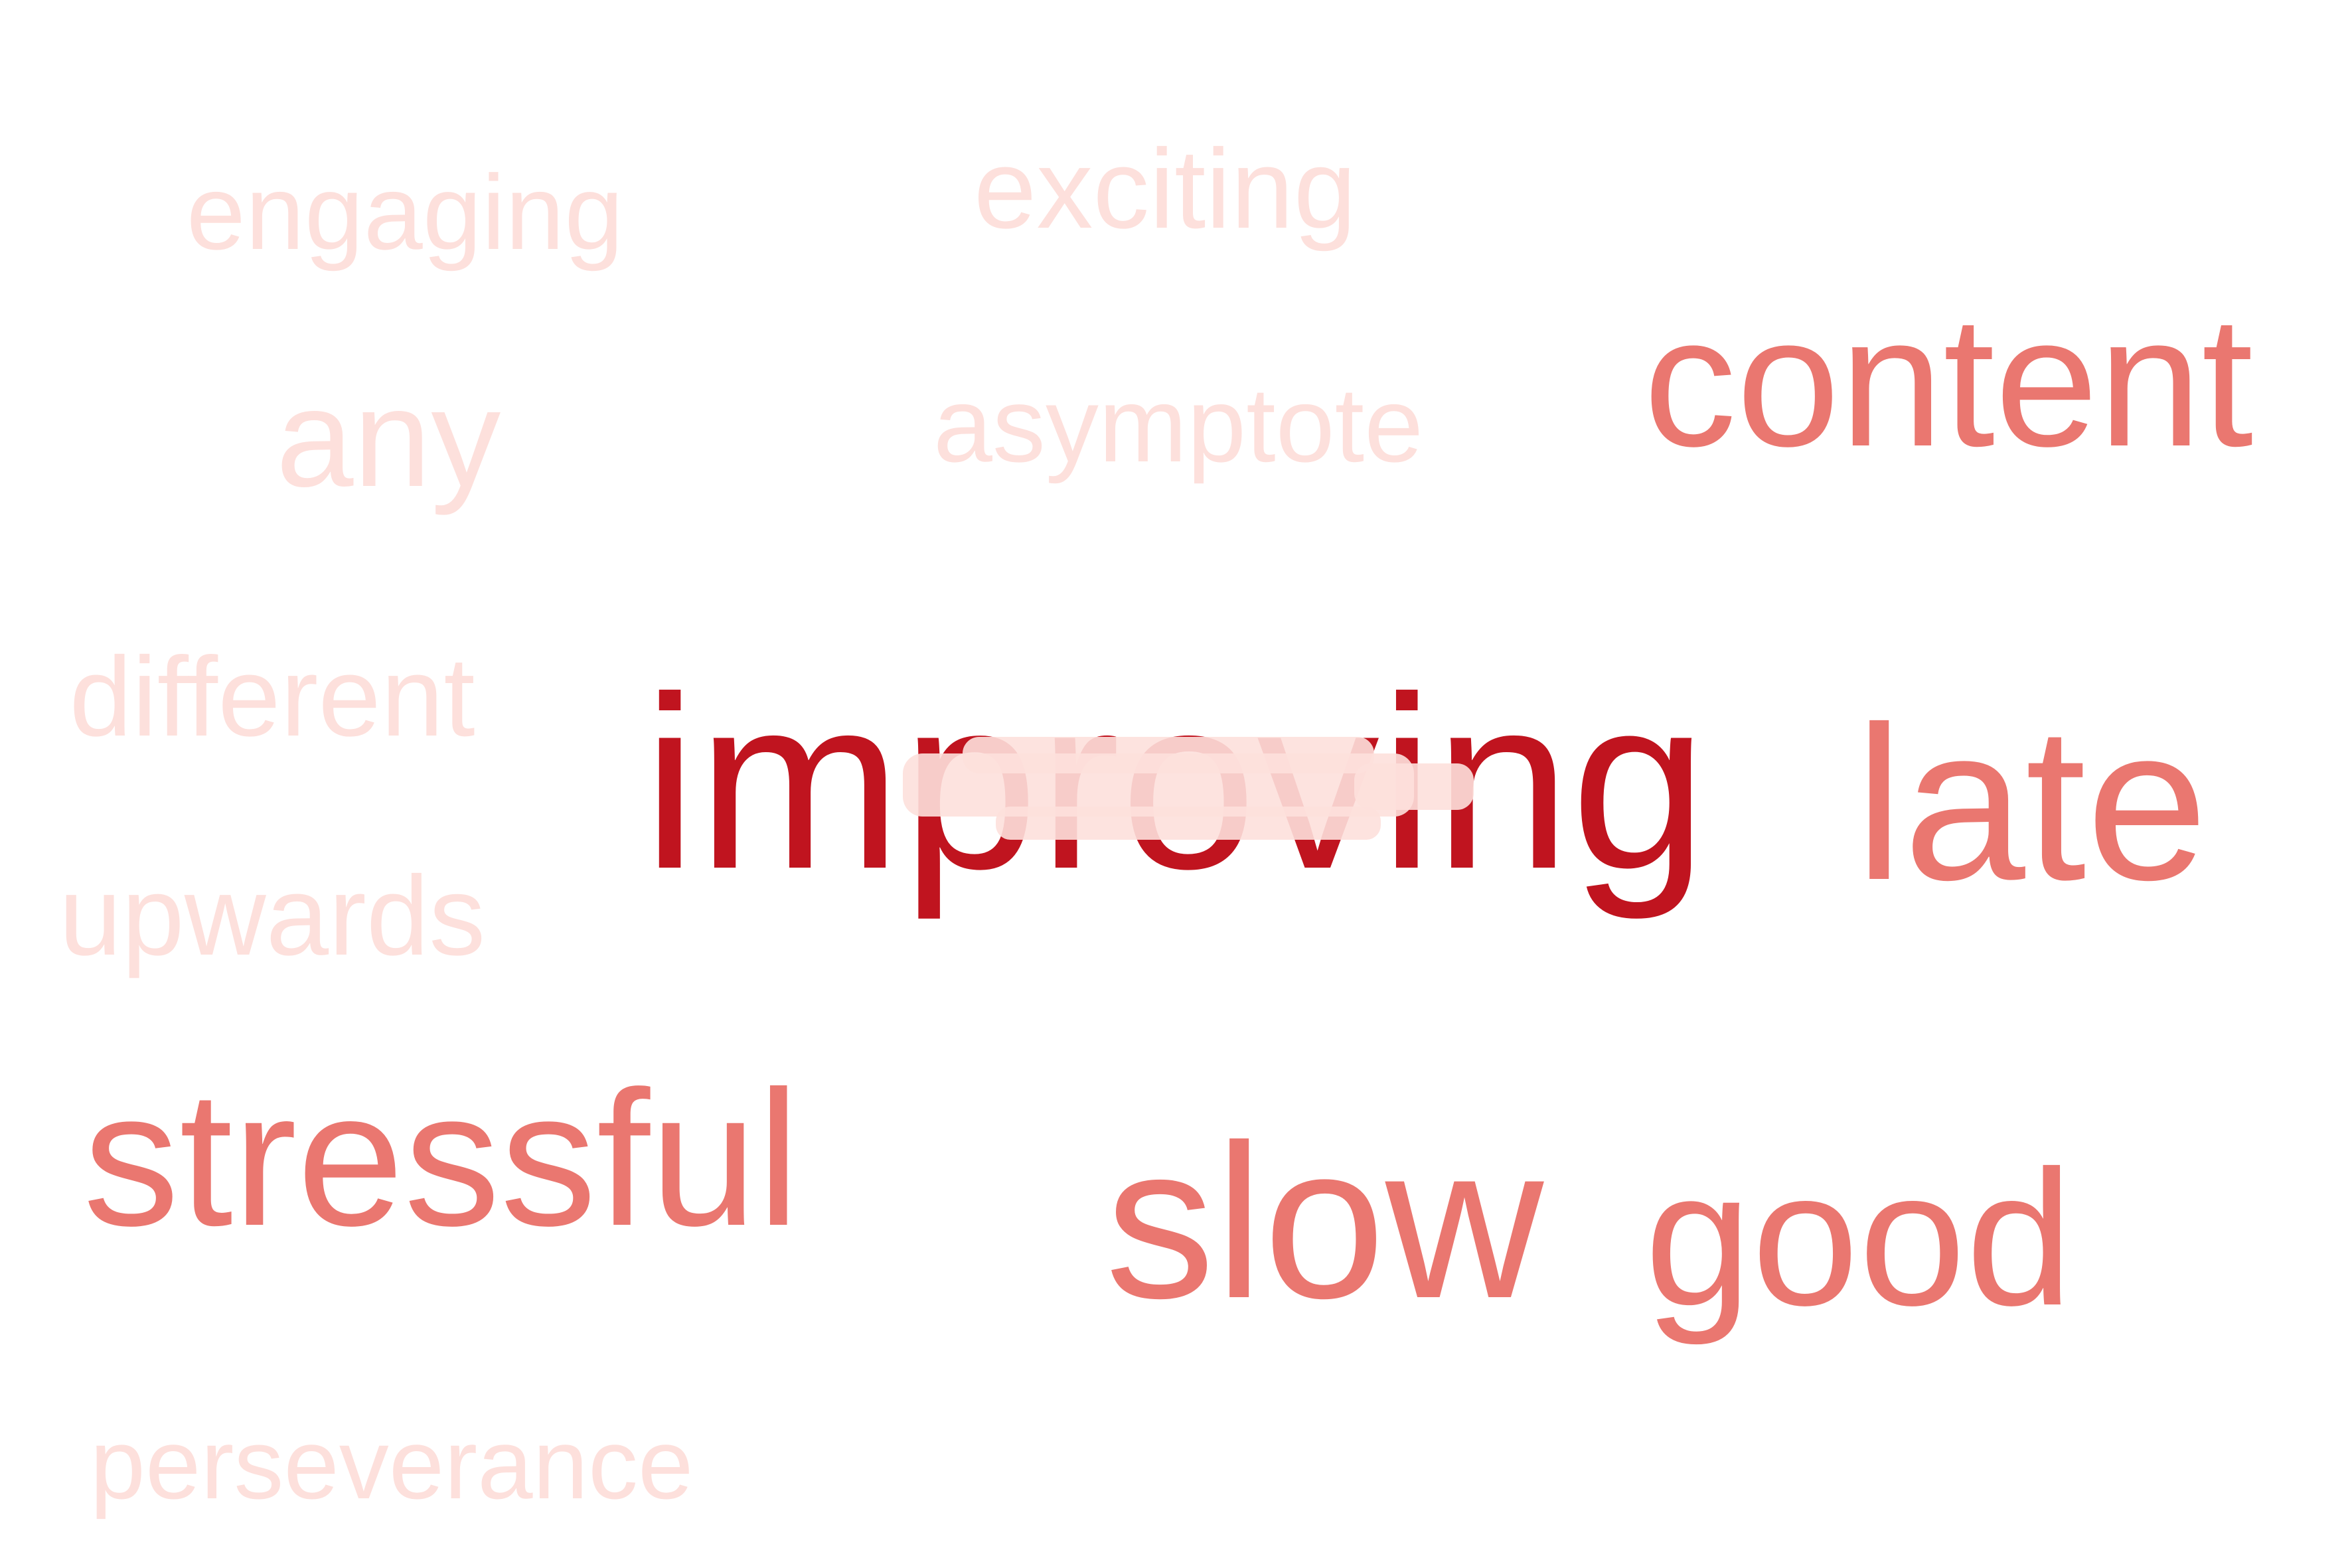 The width and height of the screenshot is (2352, 1568). Describe the element at coordinates (442, 1158) in the screenshot. I see `word-stressful: stressful` at that location.